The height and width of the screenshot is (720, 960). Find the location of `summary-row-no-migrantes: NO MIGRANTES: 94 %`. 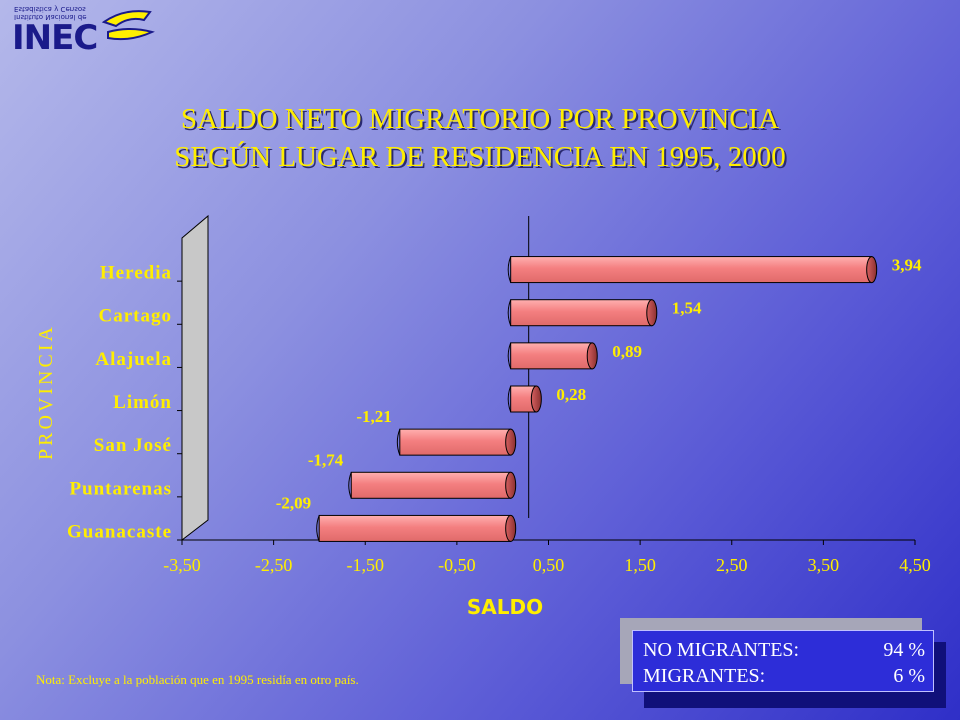

summary-row-no-migrantes: NO MIGRANTES: 94 % is located at coordinates (784, 652).